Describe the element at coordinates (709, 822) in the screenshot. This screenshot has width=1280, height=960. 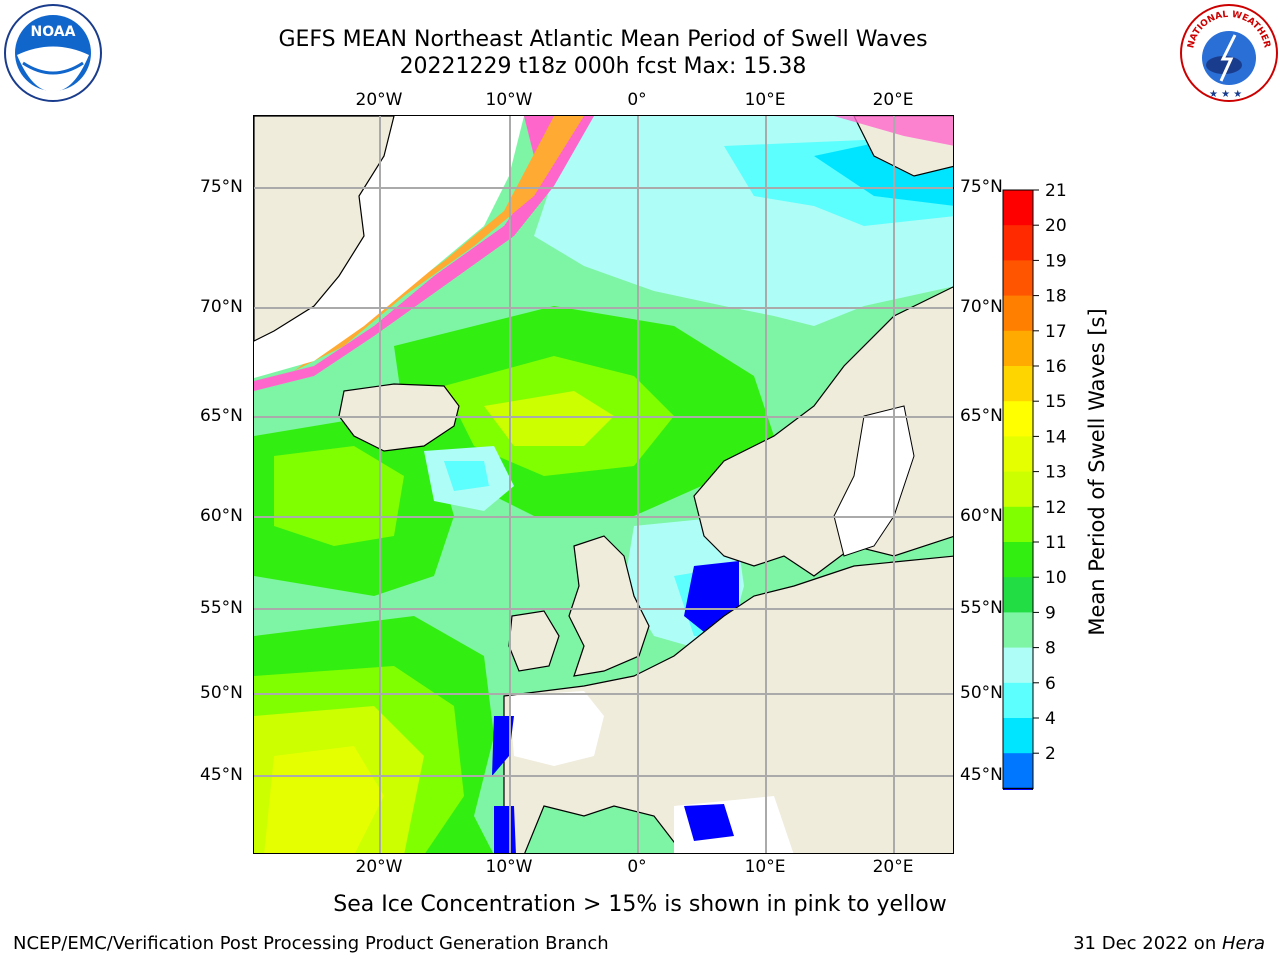
I see `mediterranean-blue` at that location.